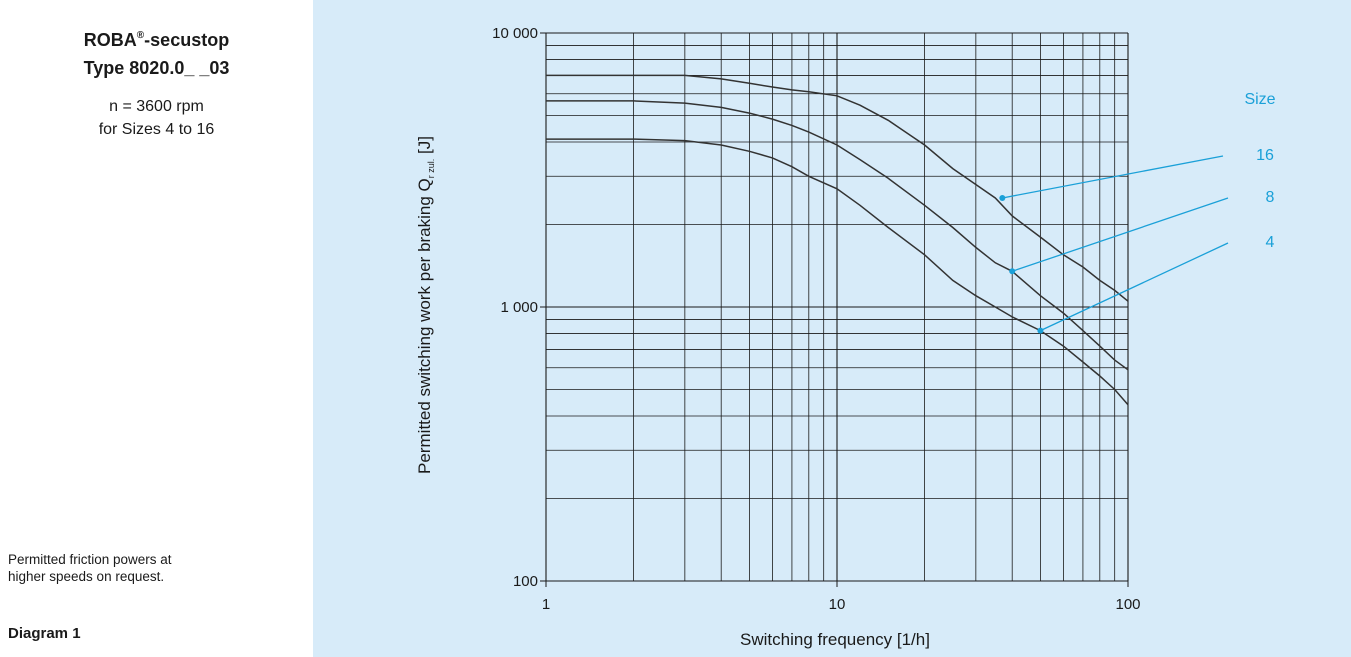 This screenshot has width=1351, height=657. I want to click on size-16-label: 16, so click(1265, 155).